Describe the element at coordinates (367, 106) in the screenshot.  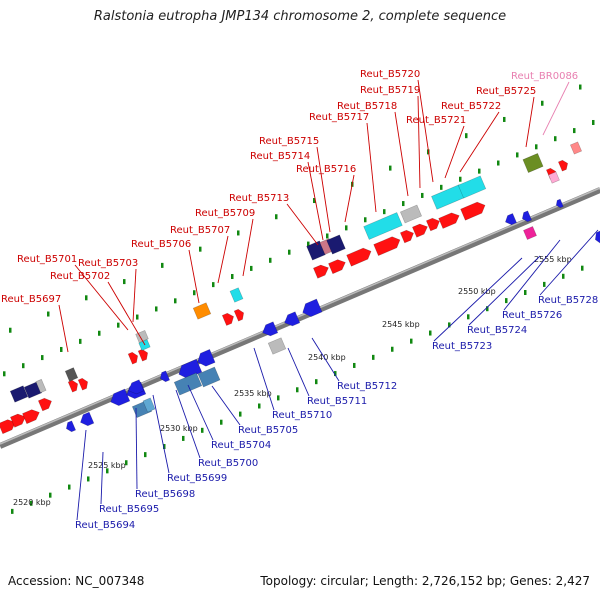
I see `gene-label-forward: Reut_B5718` at that location.